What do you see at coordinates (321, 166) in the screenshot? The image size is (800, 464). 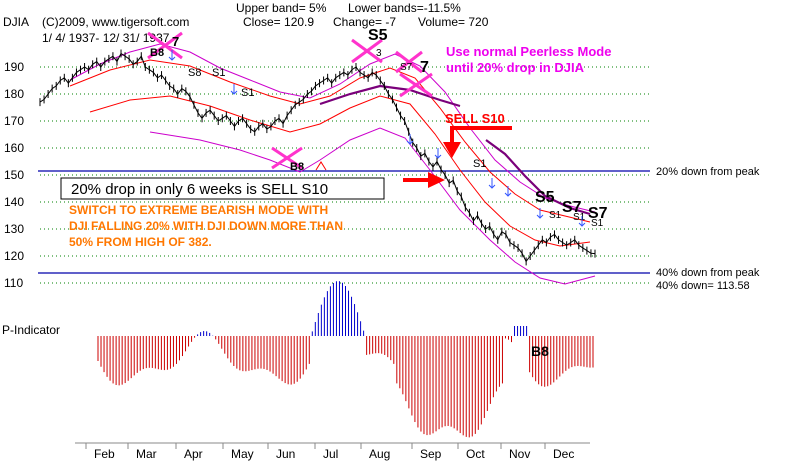 I see `red-up-arrow-jun` at bounding box center [321, 166].